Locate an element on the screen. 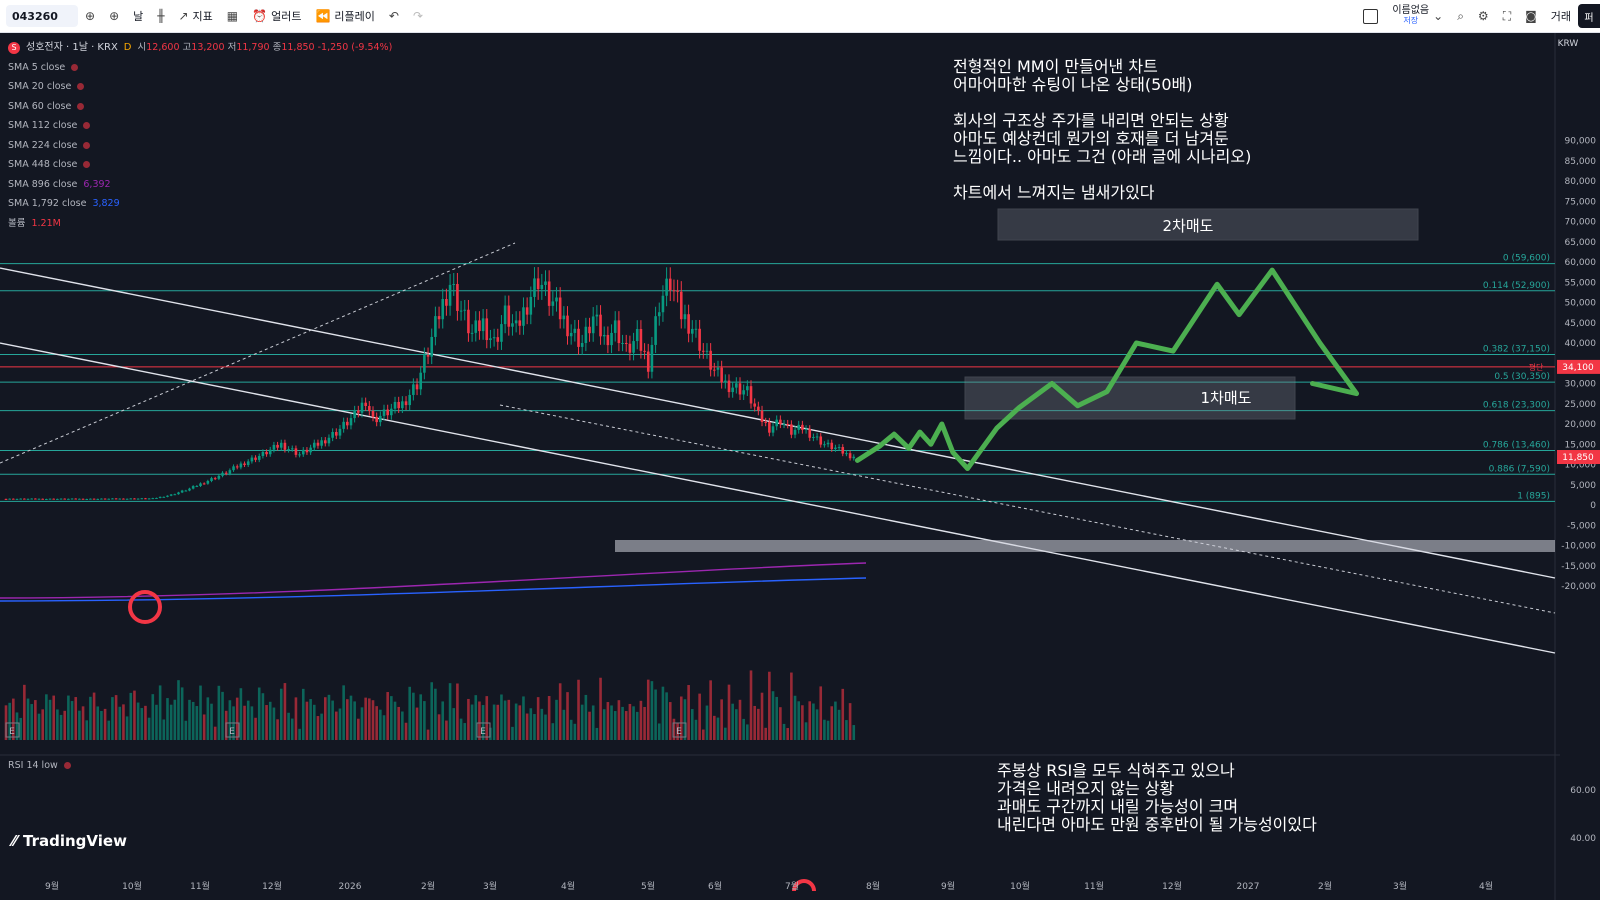 Image resolution: width=1600 pixels, height=900 pixels. indicator-row: SMA 224 close is located at coordinates (200, 146).